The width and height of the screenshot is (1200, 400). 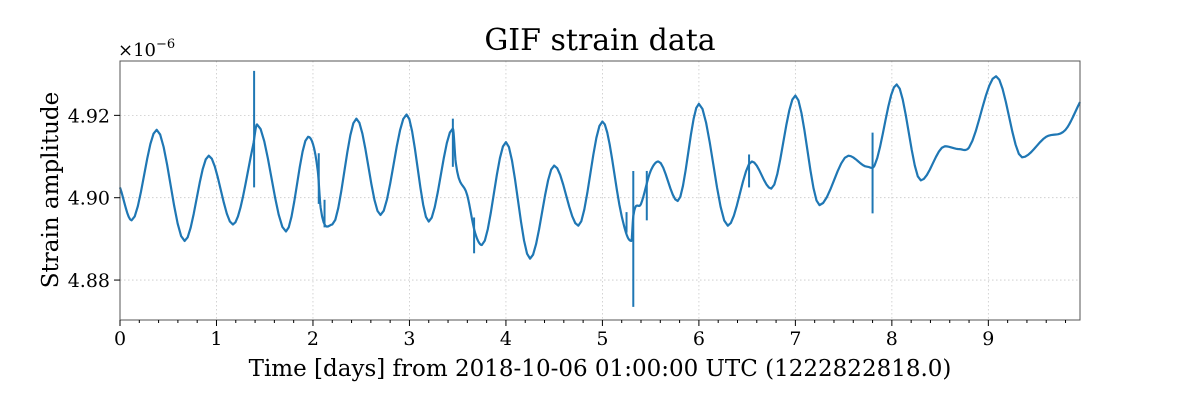 What do you see at coordinates (89, 199) in the screenshot?
I see `y-tick-label: 4.90` at bounding box center [89, 199].